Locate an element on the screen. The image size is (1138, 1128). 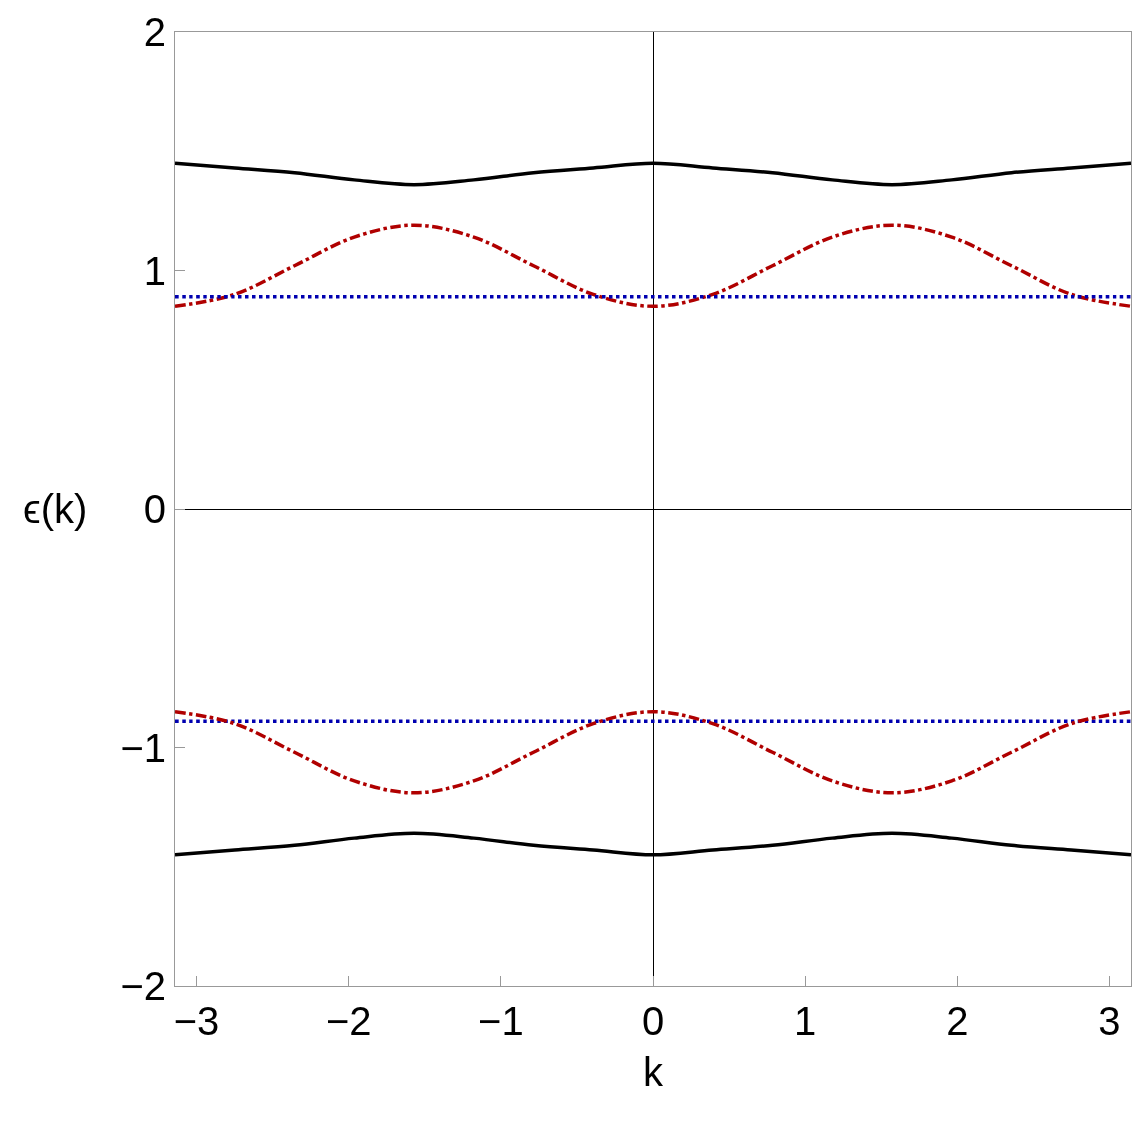
y-tick-label: −2 is located at coordinates (143, 986).